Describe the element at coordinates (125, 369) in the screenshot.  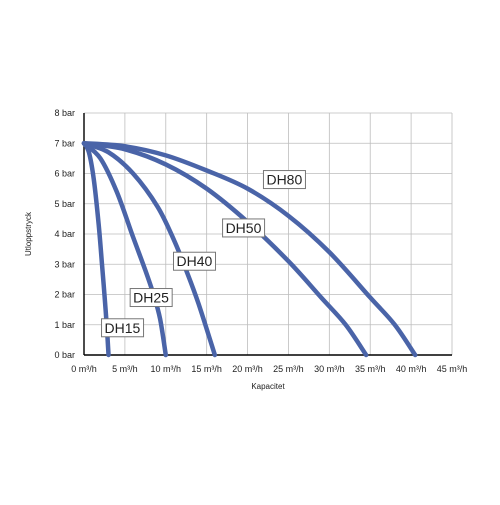
I see `x-tick-label: 5 m³/h` at that location.